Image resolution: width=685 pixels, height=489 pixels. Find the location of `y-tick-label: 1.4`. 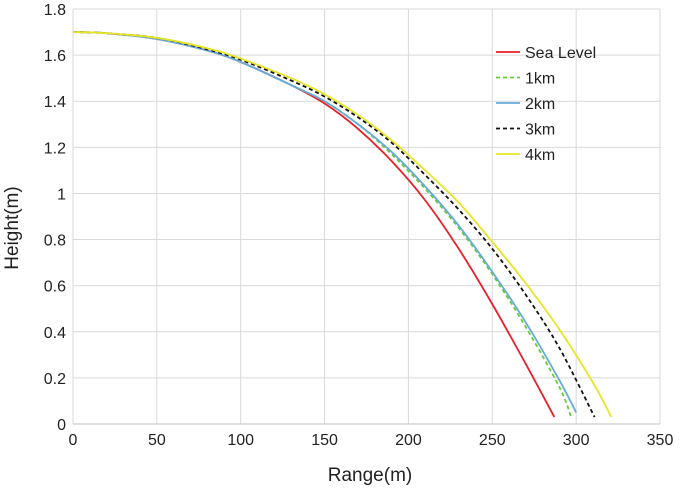

y-tick-label: 1.4 is located at coordinates (55, 102).